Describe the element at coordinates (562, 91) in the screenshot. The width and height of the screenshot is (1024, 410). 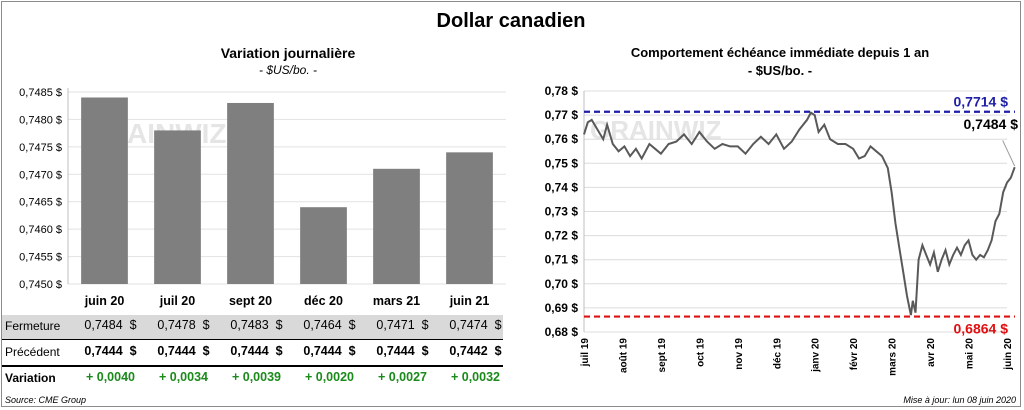
I see `right-ytick-label: 0,78 $` at that location.